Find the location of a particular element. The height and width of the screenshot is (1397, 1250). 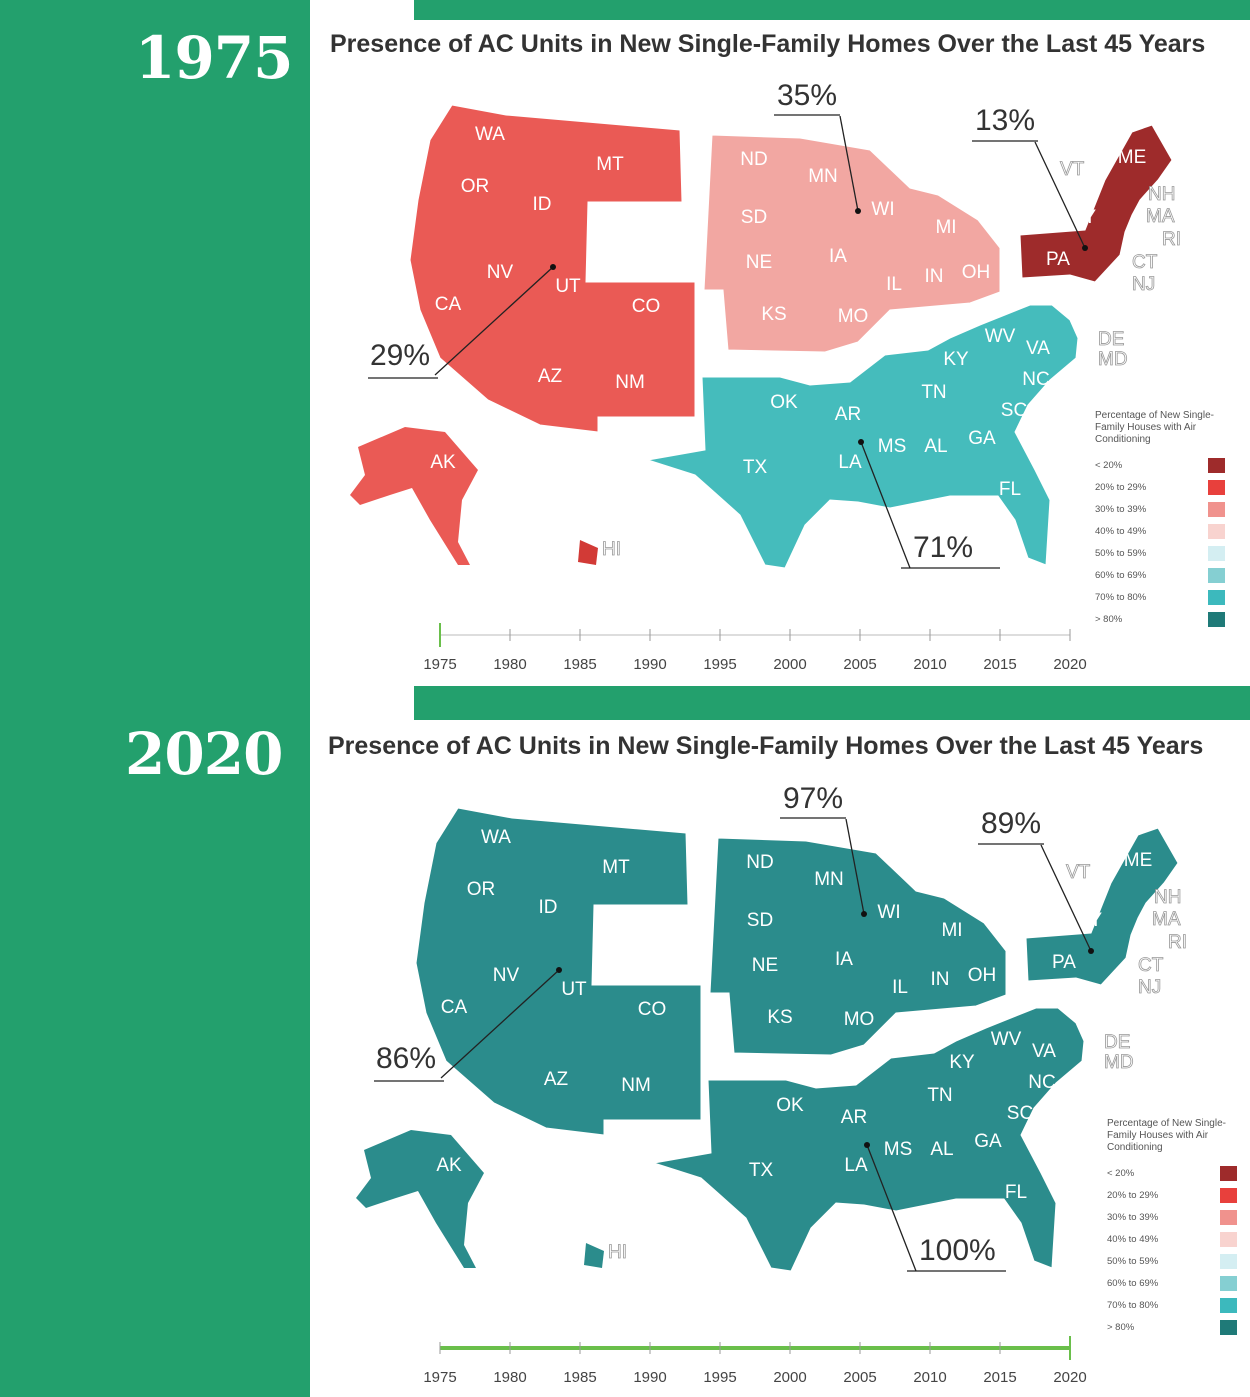

timeline-tick-label: 1995 is located at coordinates (719, 664).